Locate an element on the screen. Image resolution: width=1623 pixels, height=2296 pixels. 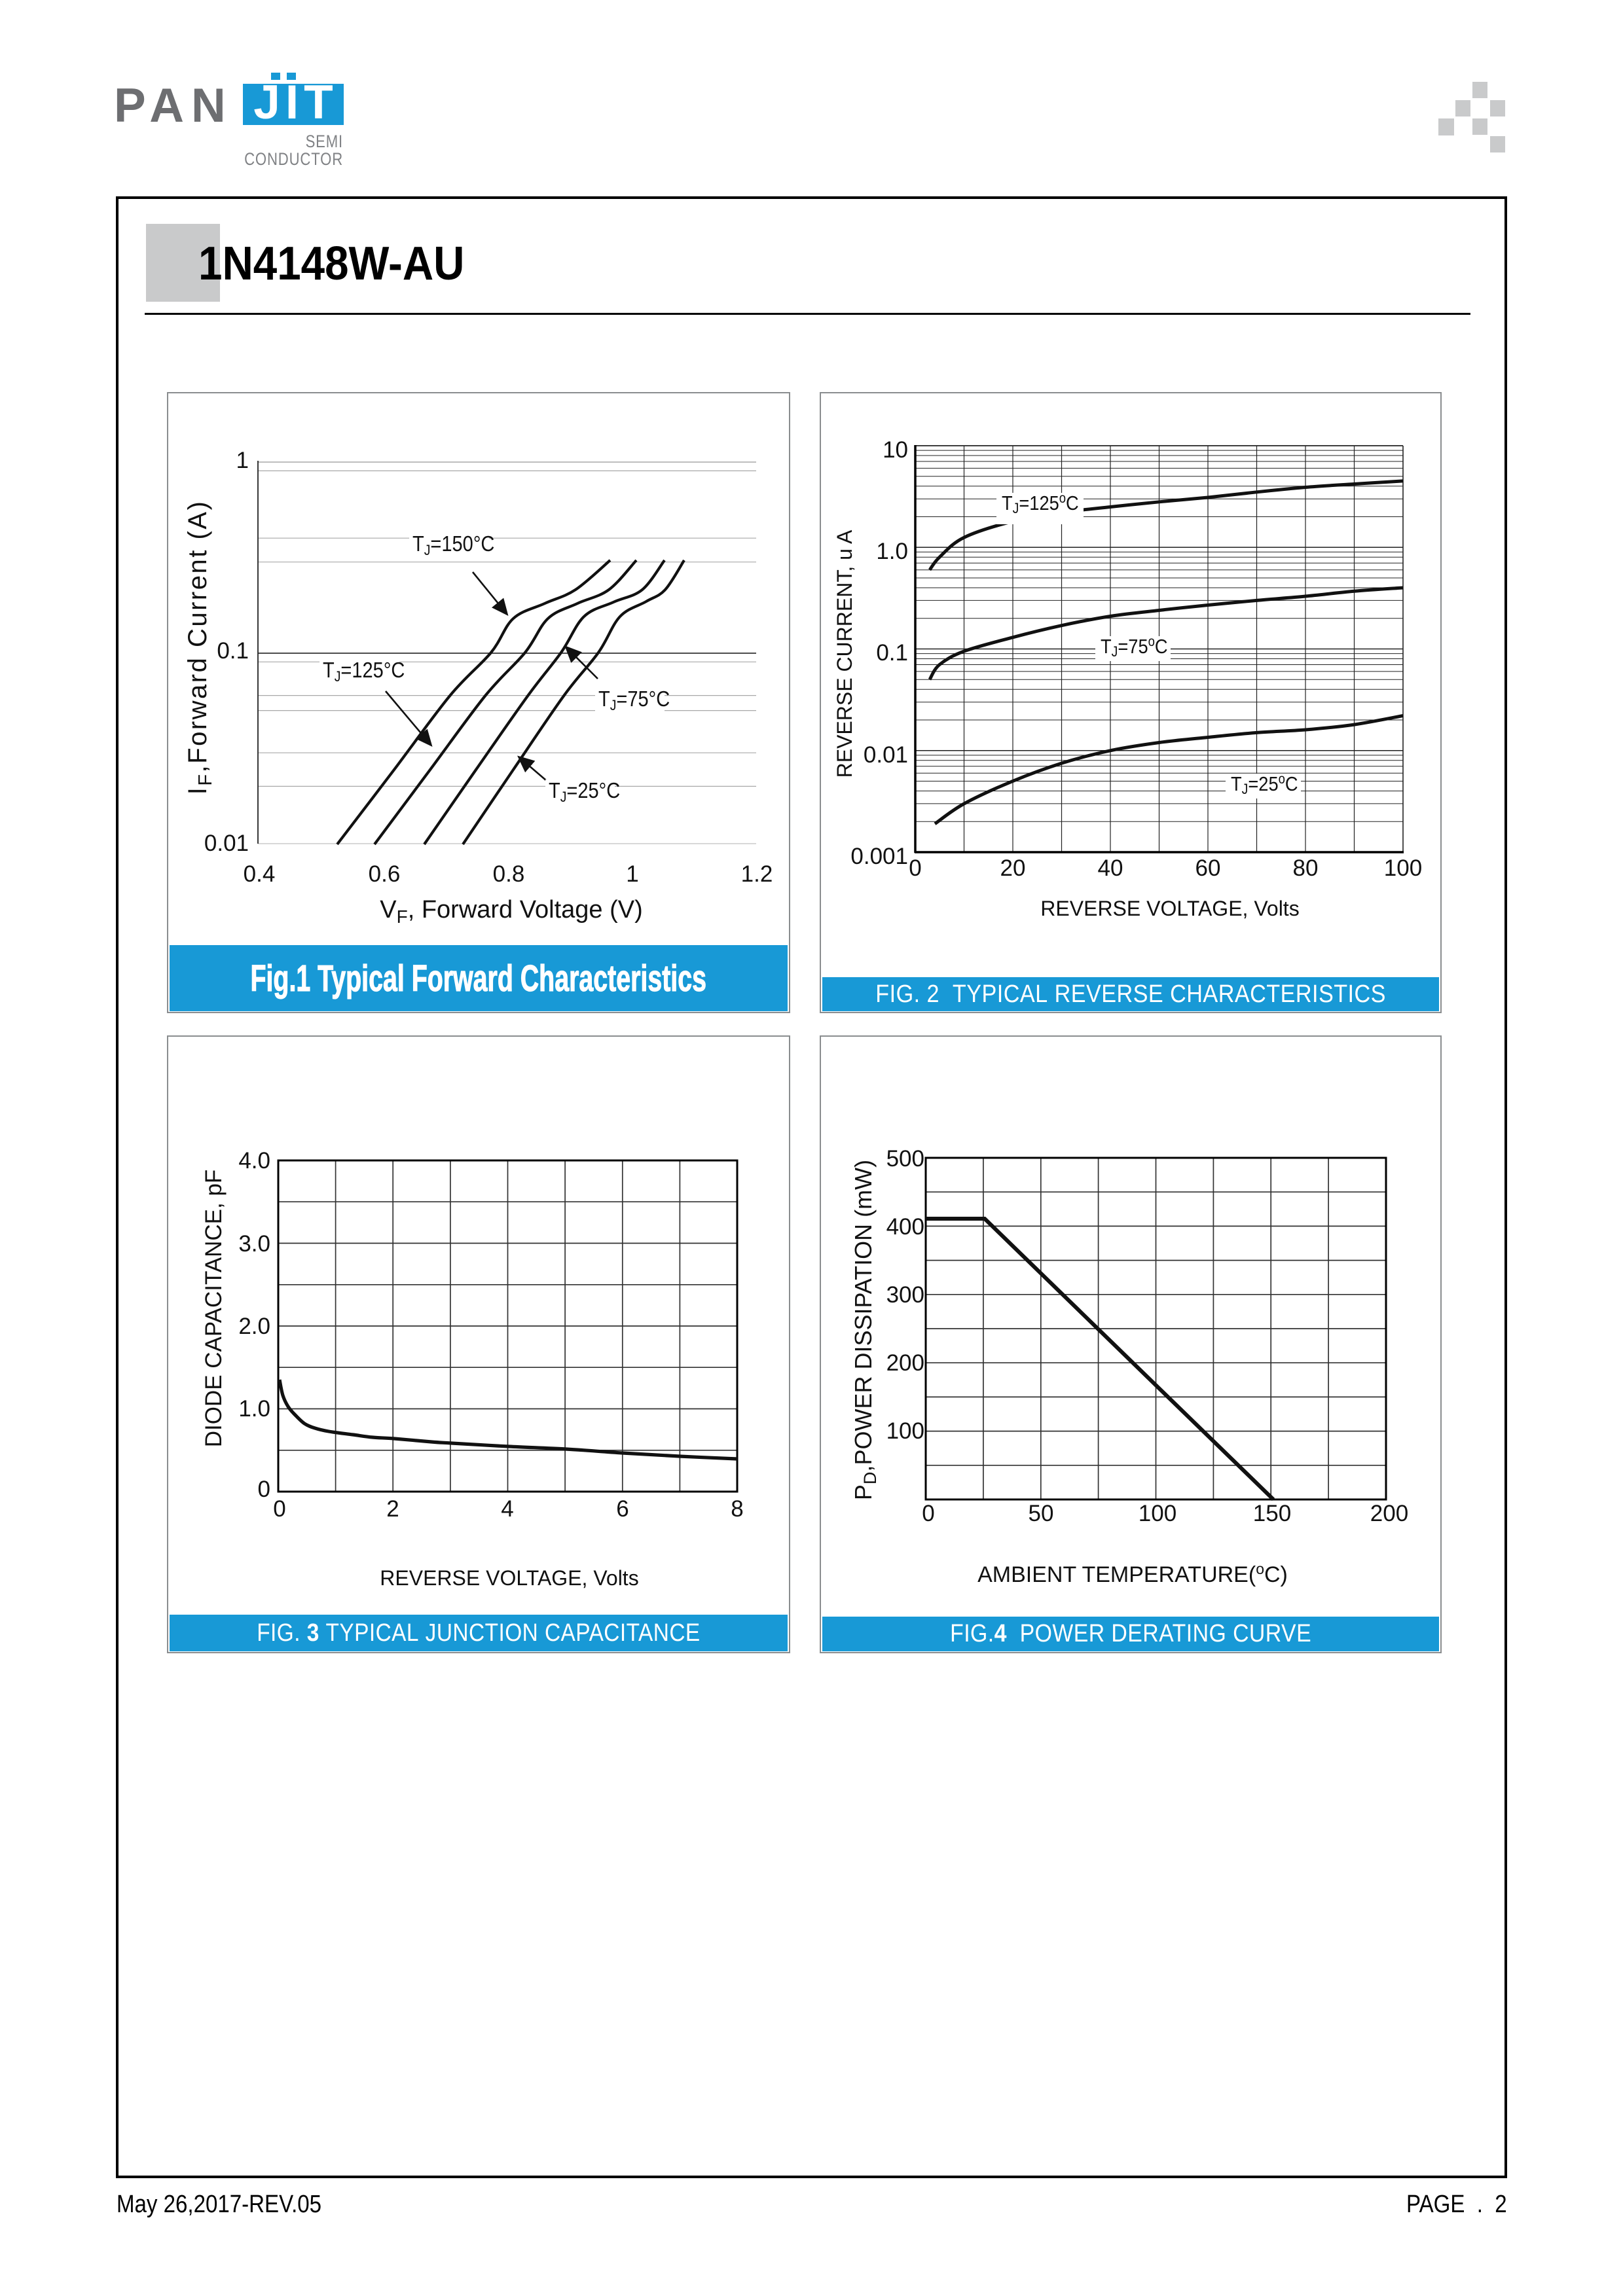
svg-text: 8 is located at coordinates (737, 1509).